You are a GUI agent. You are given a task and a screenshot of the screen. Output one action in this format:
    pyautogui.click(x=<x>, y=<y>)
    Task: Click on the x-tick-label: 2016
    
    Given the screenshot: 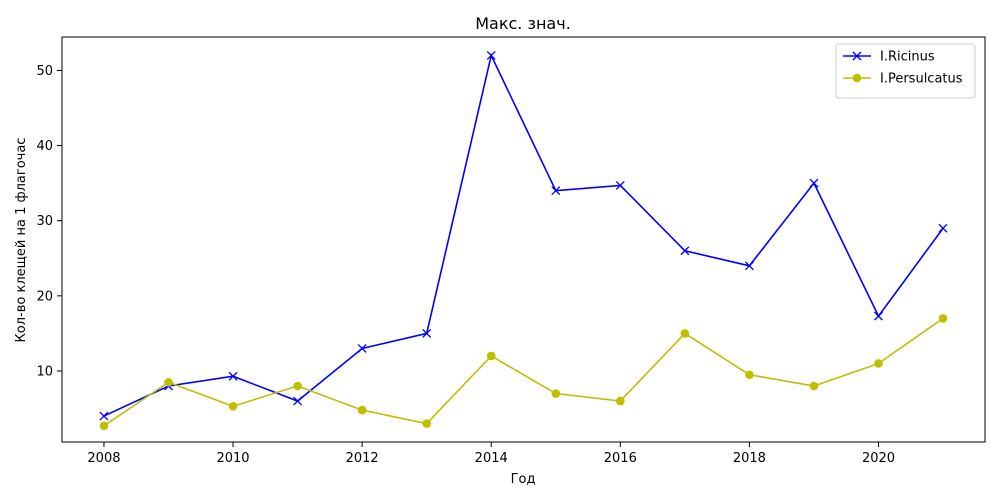 What is the action you would take?
    pyautogui.click(x=620, y=458)
    